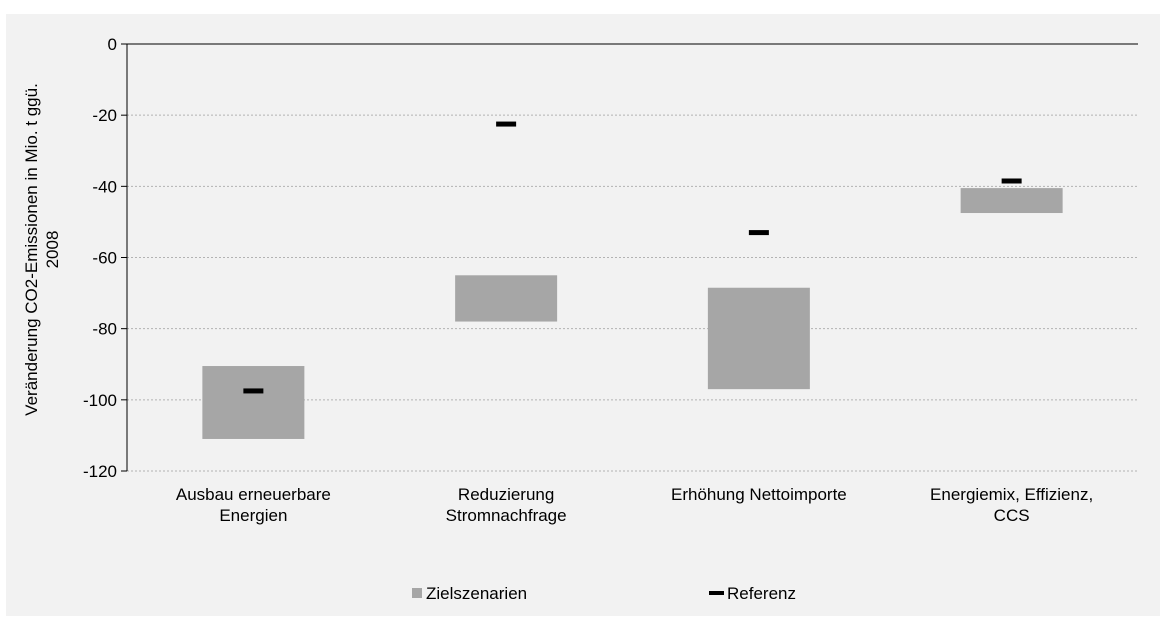  I want to click on legend: Zielszenarien Referenz, so click(604, 593).